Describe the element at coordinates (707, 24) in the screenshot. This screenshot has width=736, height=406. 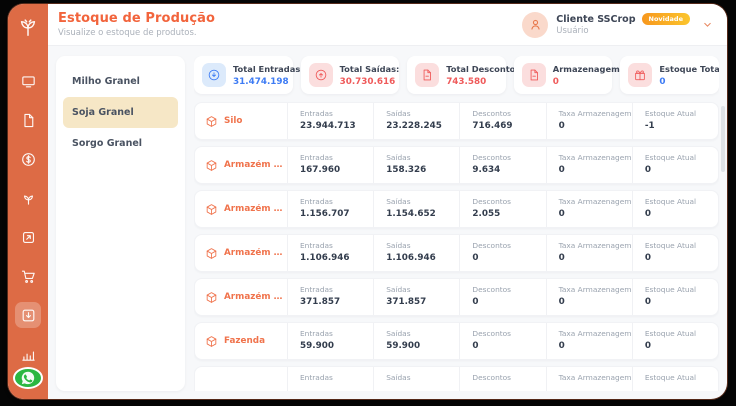
I see `chevron-down-icon` at that location.